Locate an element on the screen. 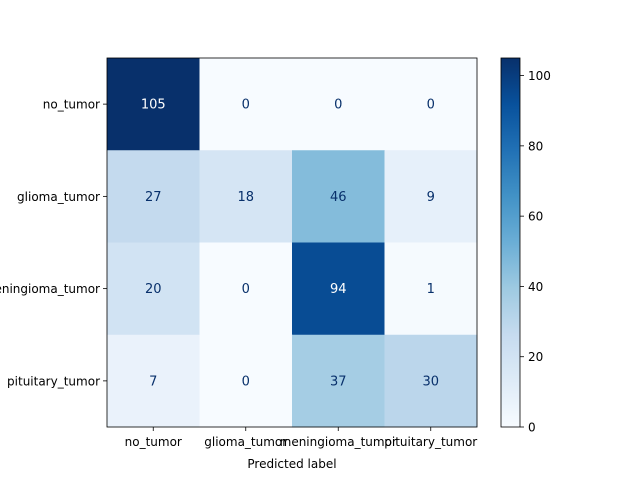 The width and height of the screenshot is (640, 485). cell-value-label: 94 is located at coordinates (338, 289).